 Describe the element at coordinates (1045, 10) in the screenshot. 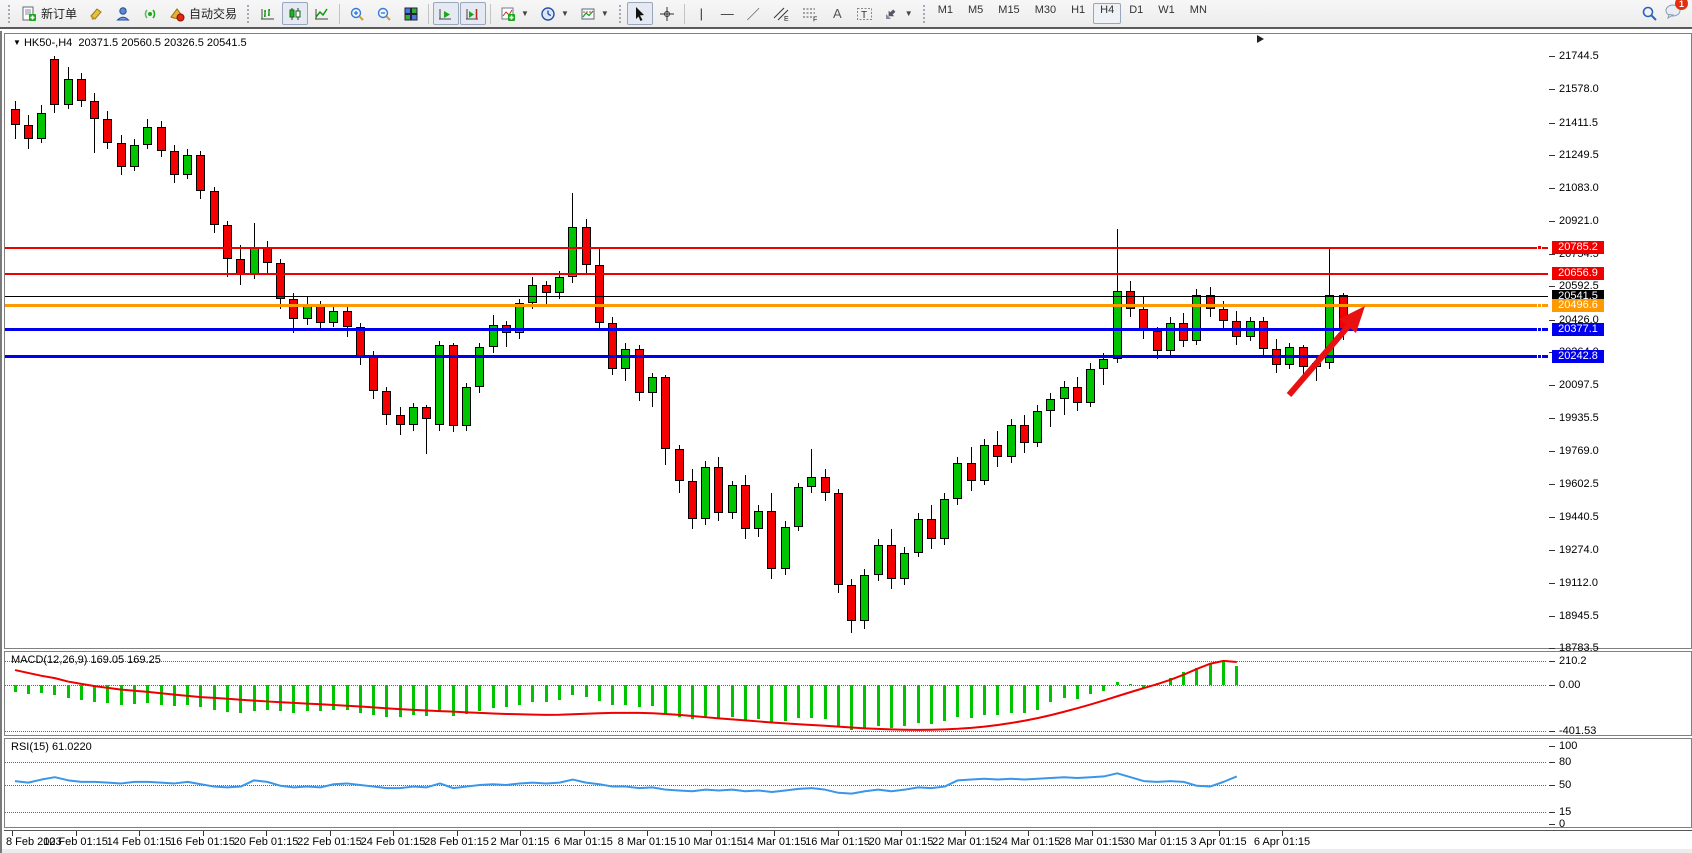

I see `timeframe-button-m30: M30` at that location.